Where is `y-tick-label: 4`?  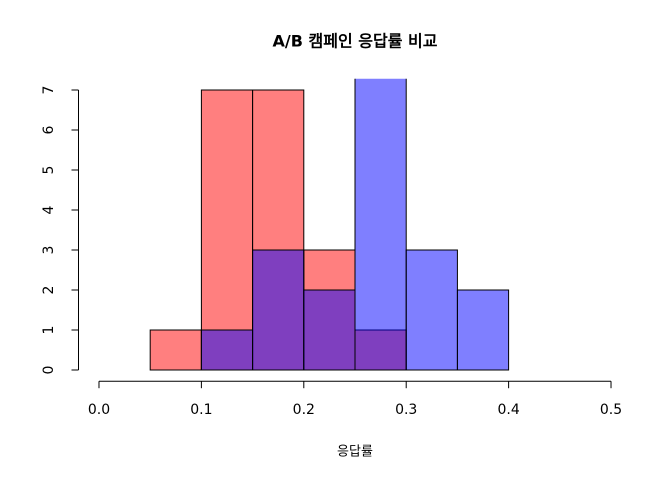
y-tick-label: 4 is located at coordinates (49, 209).